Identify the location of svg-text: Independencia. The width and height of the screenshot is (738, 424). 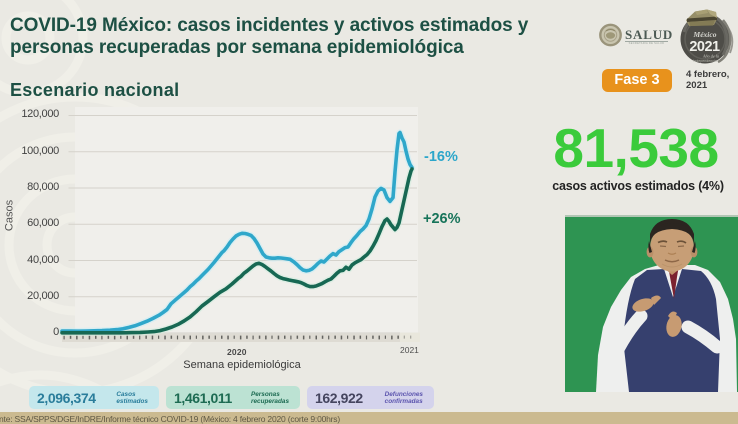
(705, 61).